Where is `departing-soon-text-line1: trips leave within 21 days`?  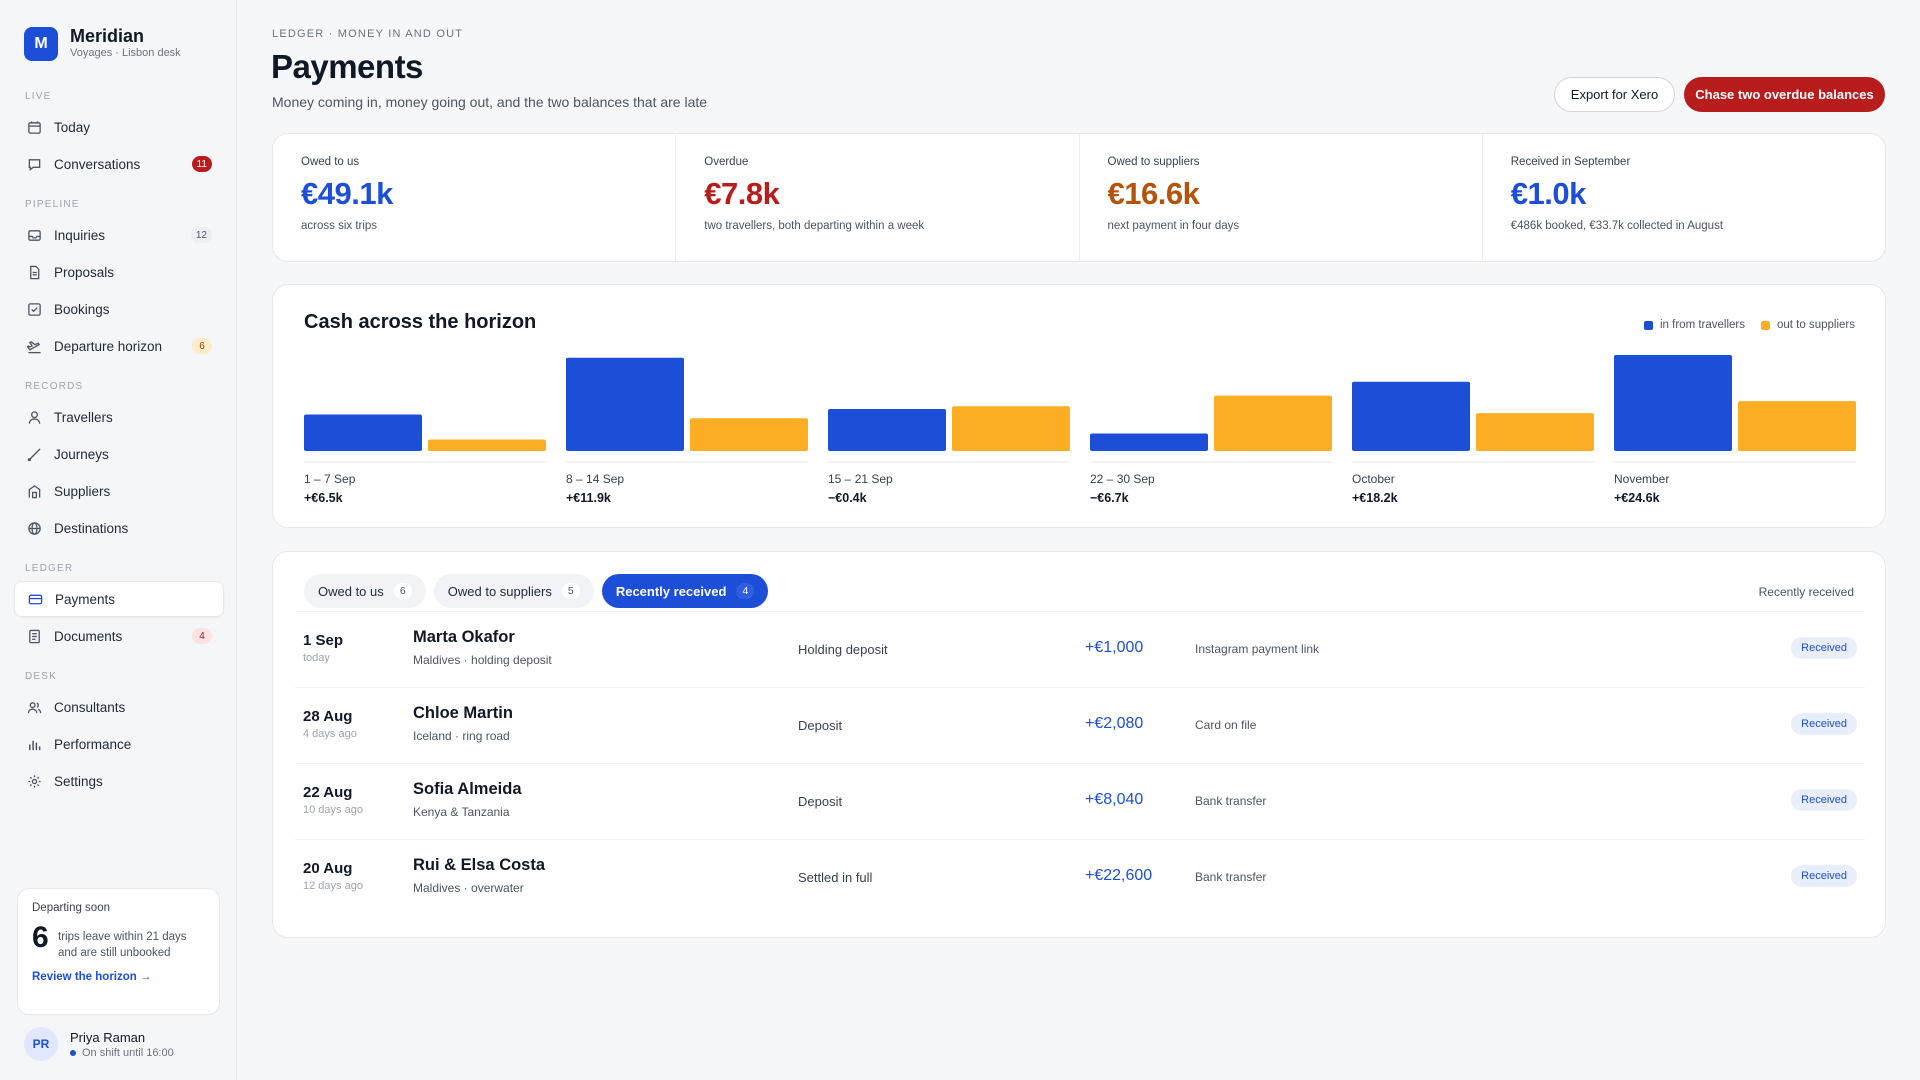
departing-soon-text-line1: trips leave within 21 days is located at coordinates (122, 937).